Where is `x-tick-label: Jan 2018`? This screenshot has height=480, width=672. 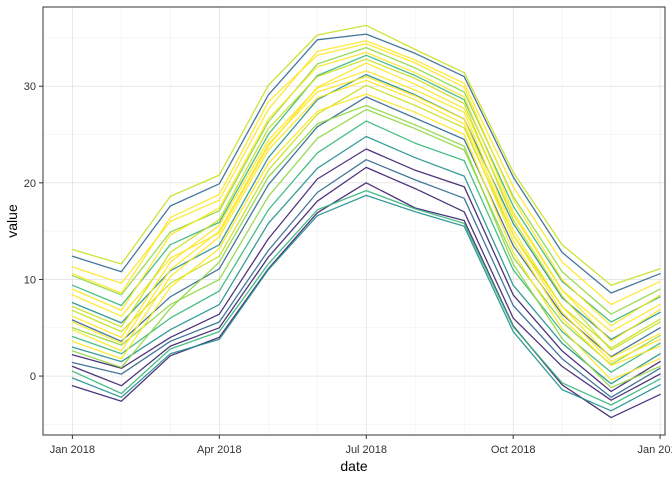
x-tick-label: Jan 2018 is located at coordinates (72, 450).